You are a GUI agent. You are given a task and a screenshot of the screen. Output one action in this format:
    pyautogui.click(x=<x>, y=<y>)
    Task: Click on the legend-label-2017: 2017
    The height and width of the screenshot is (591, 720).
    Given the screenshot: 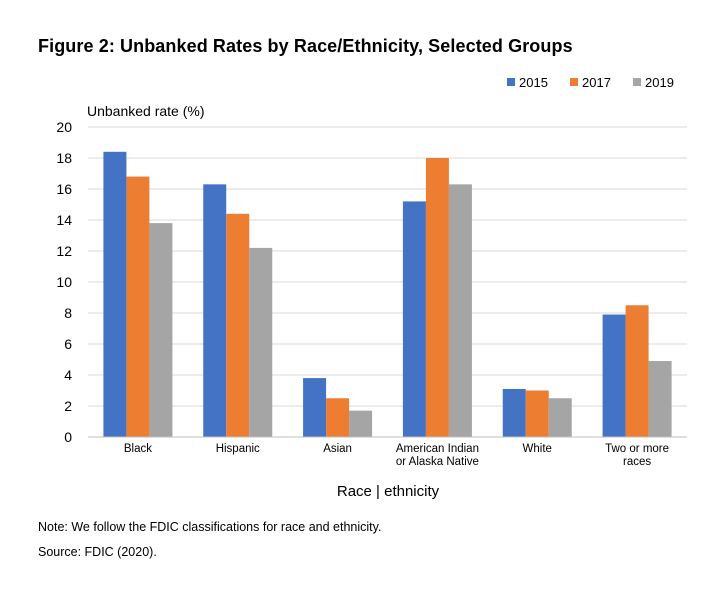 What is the action you would take?
    pyautogui.click(x=596, y=82)
    